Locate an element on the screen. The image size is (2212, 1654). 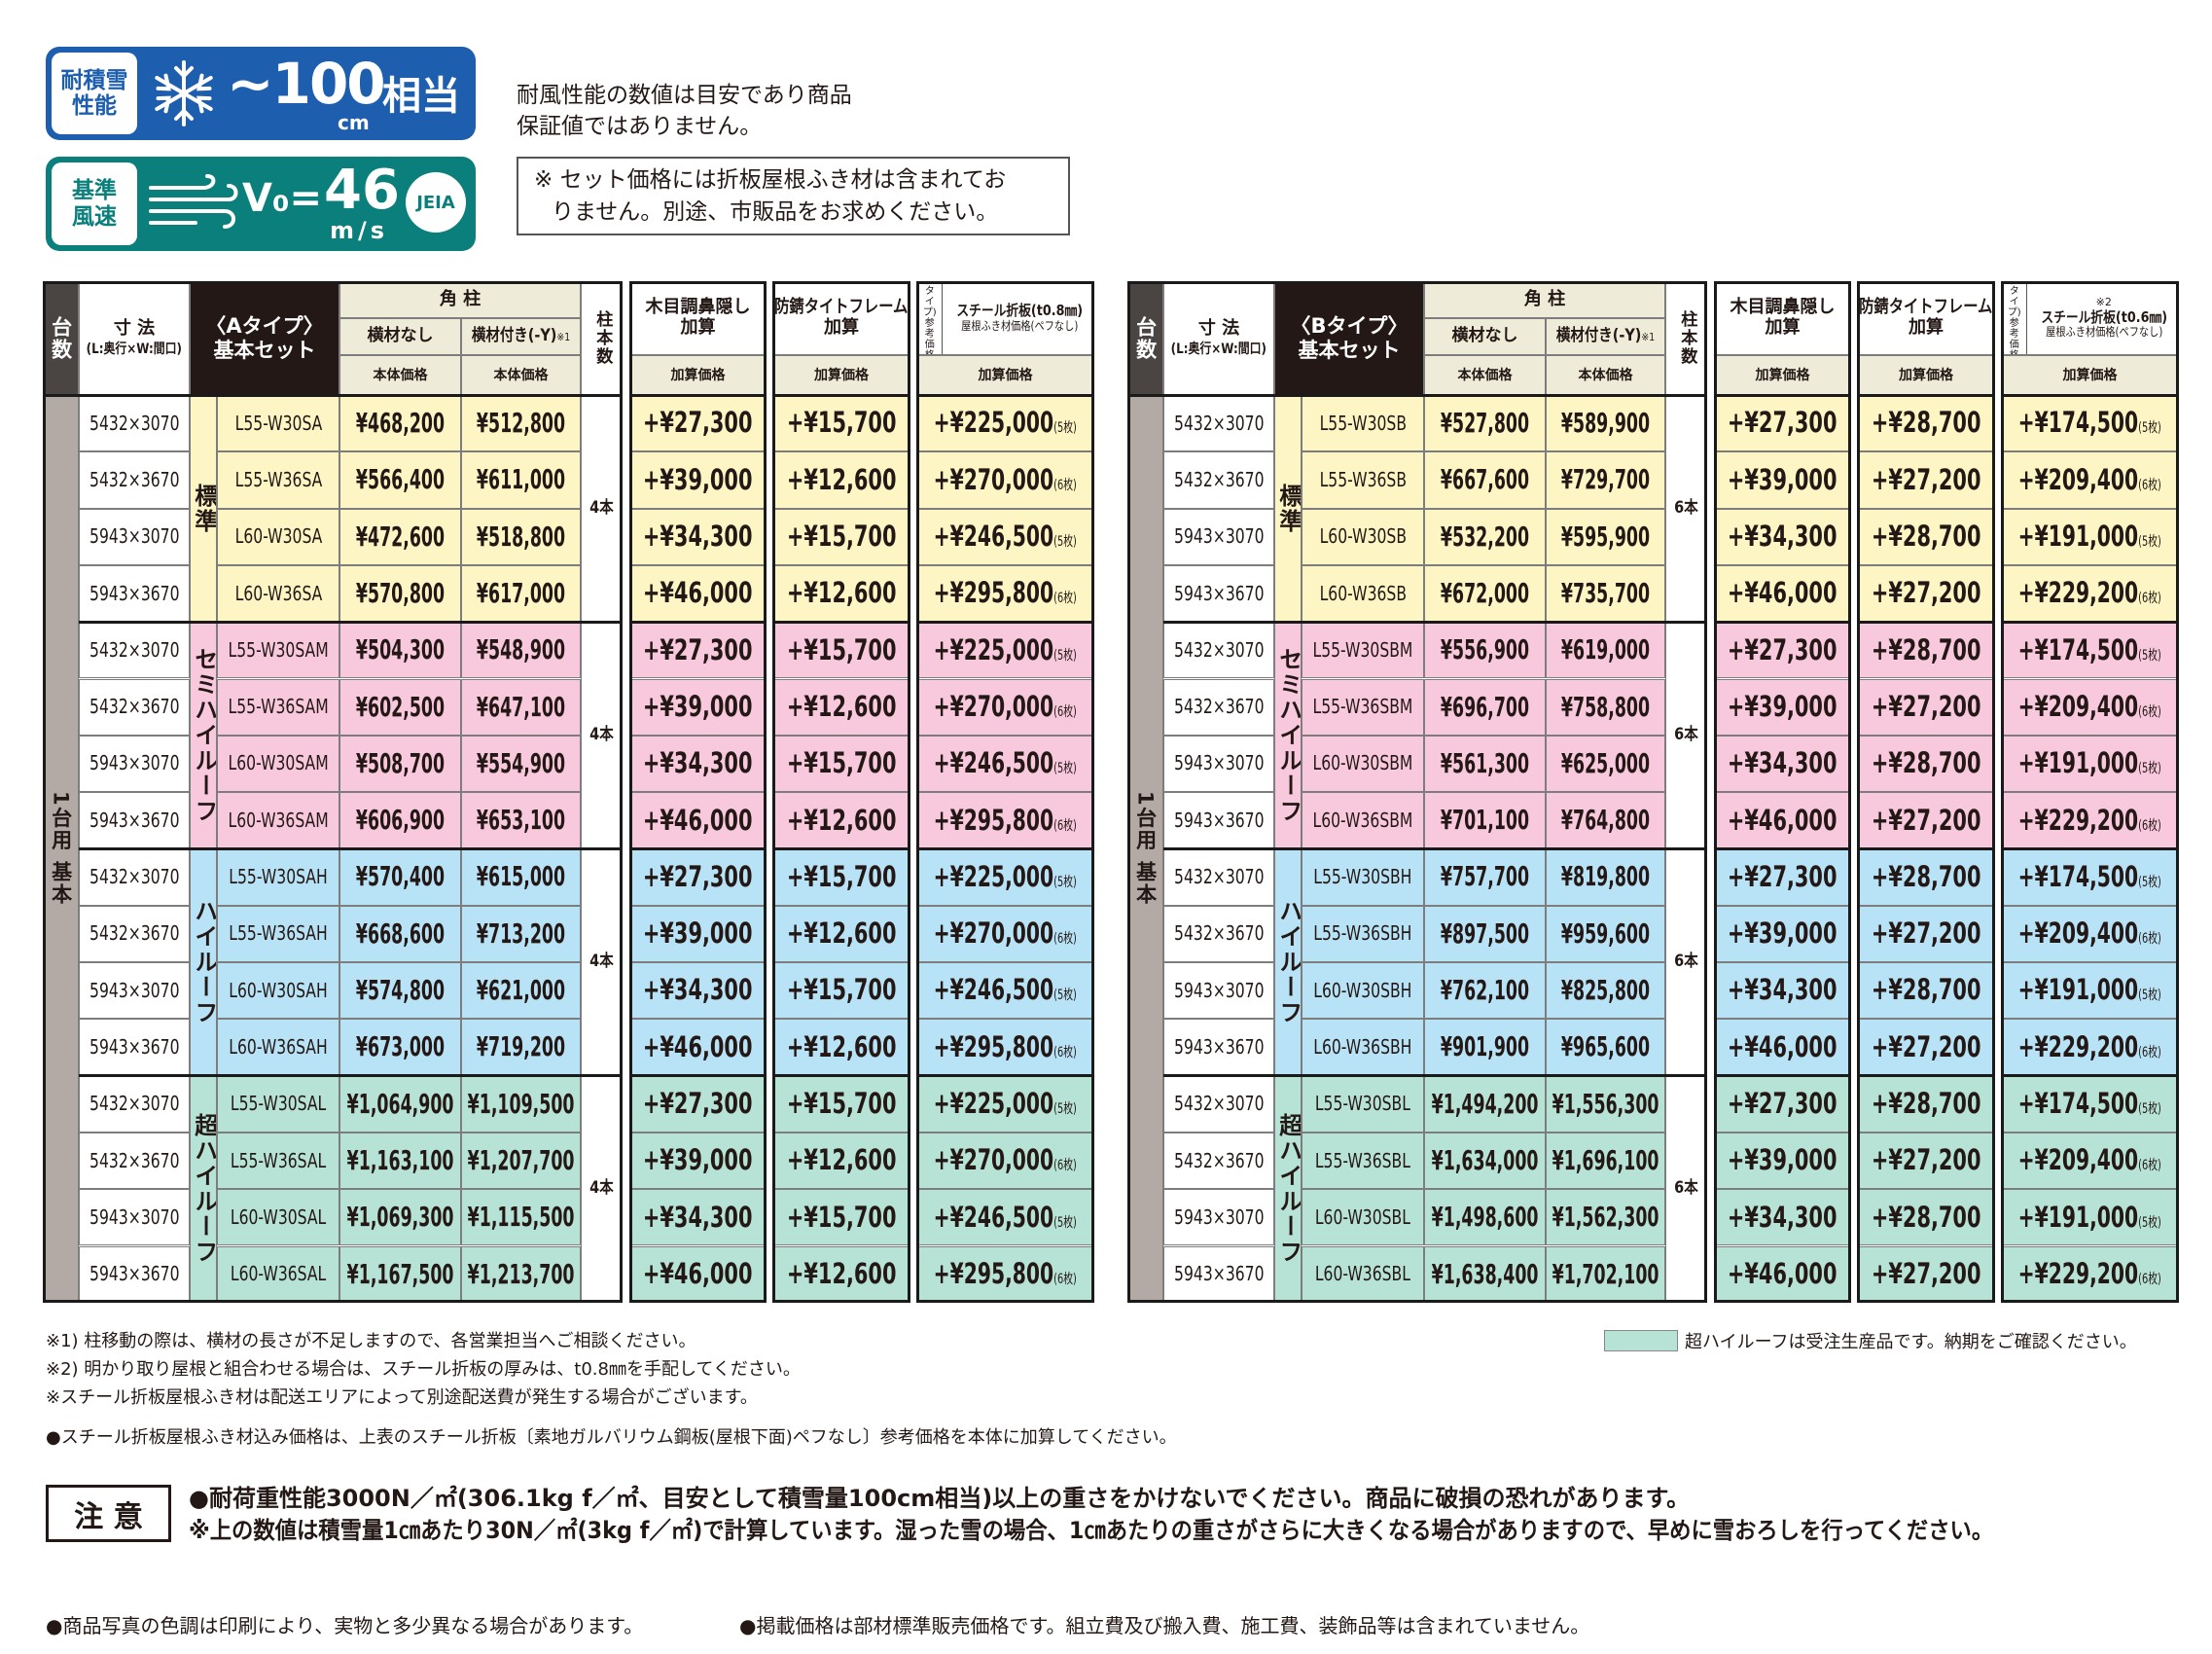
cell-line: L55-W30SA is located at coordinates (278, 423).